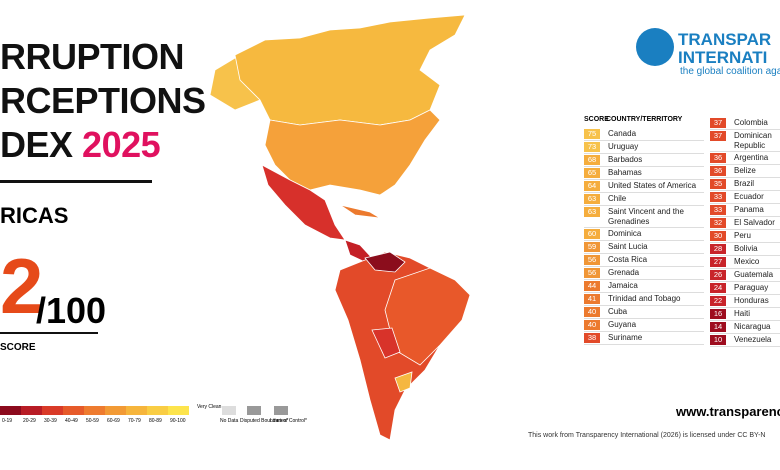  Describe the element at coordinates (113, 421) in the screenshot. I see `legend-label: 60-69` at that location.